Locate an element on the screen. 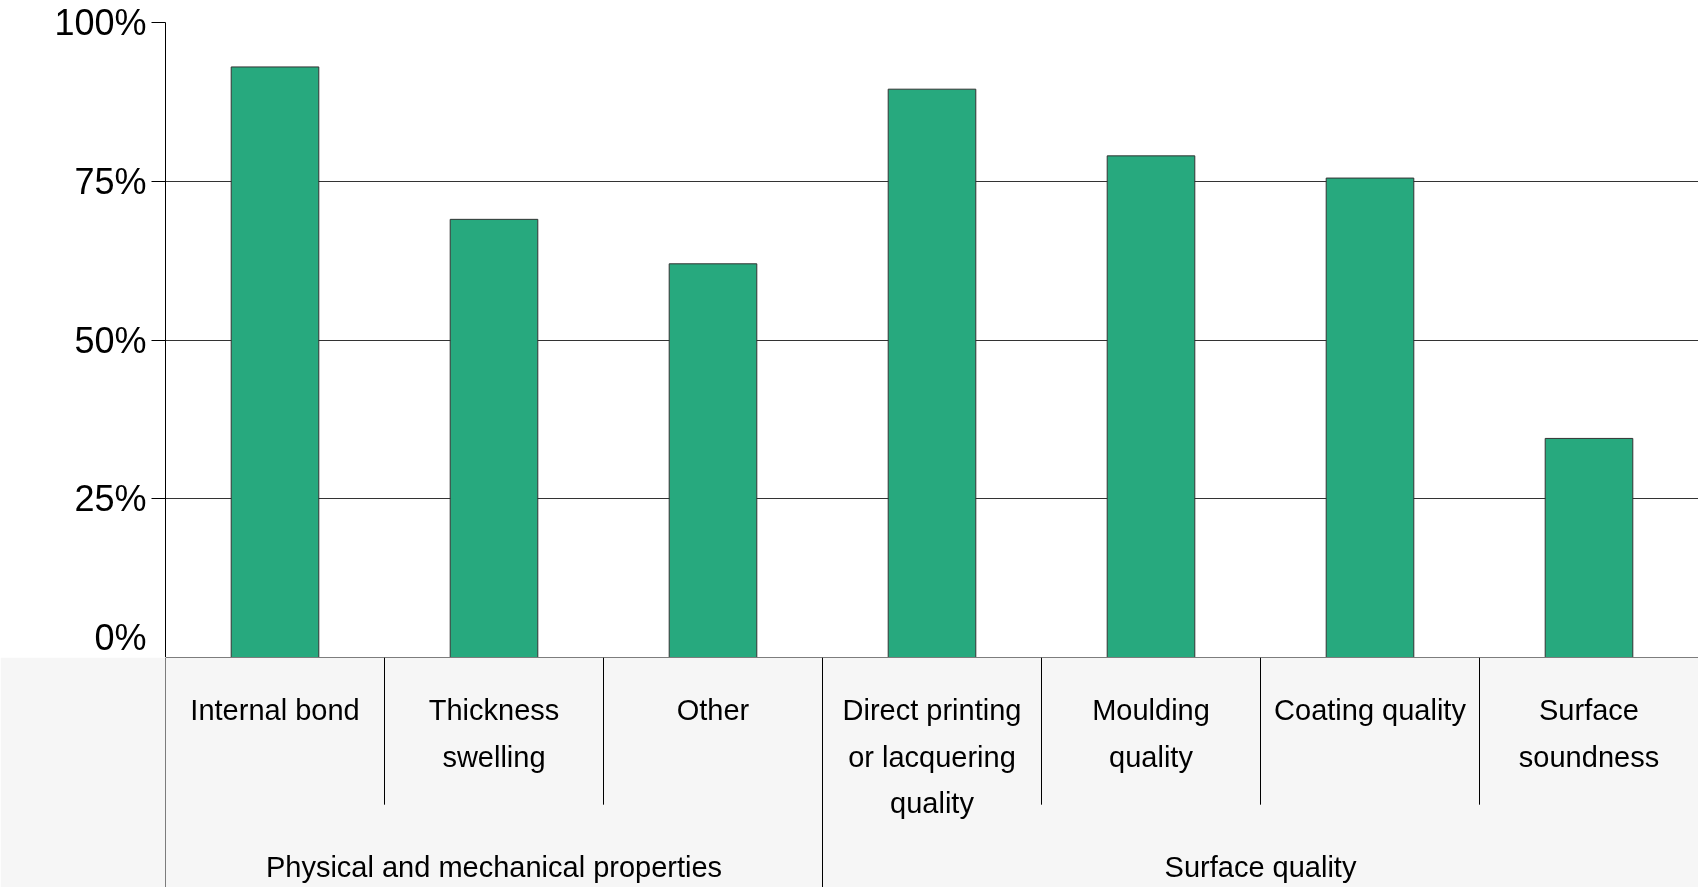  text: Physical and mechanical properties is located at coordinates (494, 866).